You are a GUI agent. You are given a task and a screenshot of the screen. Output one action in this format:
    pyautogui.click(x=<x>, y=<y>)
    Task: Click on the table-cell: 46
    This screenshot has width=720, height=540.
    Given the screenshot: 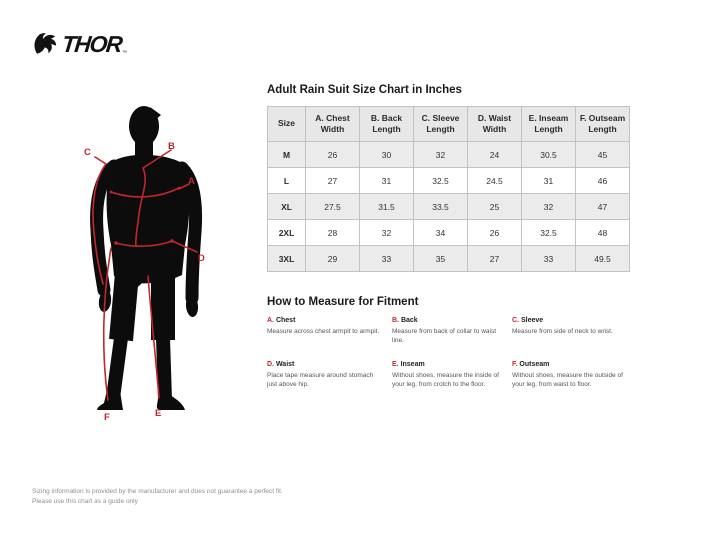 What is the action you would take?
    pyautogui.click(x=602, y=180)
    